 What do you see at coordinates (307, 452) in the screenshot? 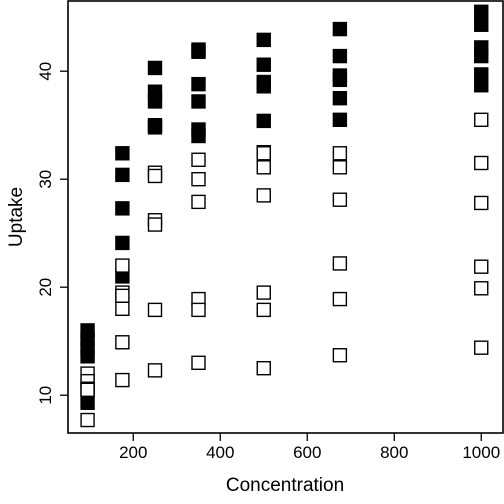
I see `x-tick-label: 600` at bounding box center [307, 452].